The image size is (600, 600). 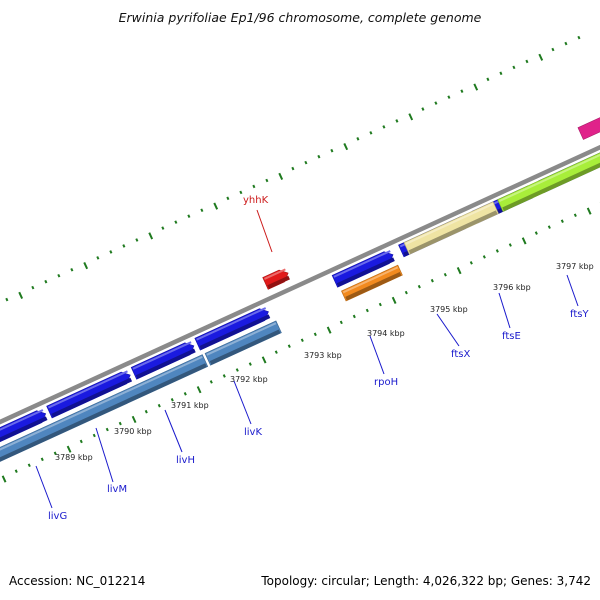 I want to click on livK-feature, so click(x=243, y=343).